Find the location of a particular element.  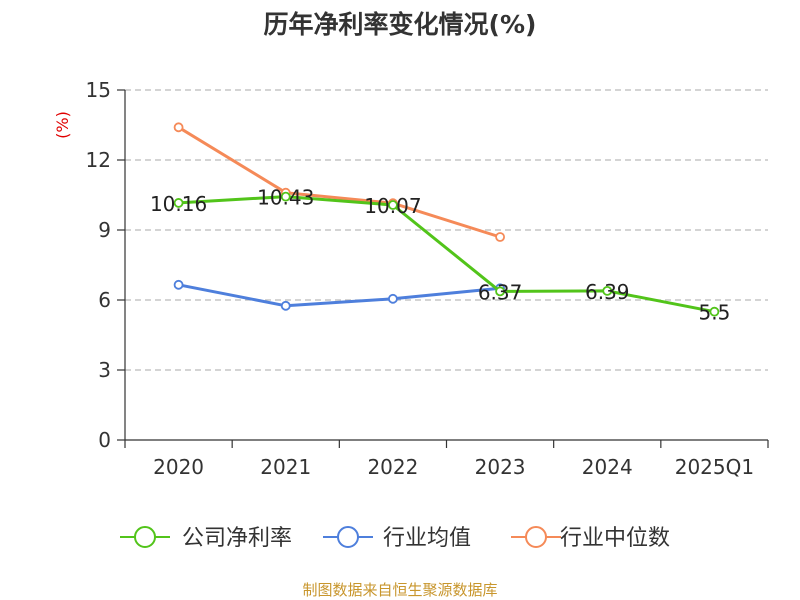

legend-label: 公司净利率 is located at coordinates (237, 538).